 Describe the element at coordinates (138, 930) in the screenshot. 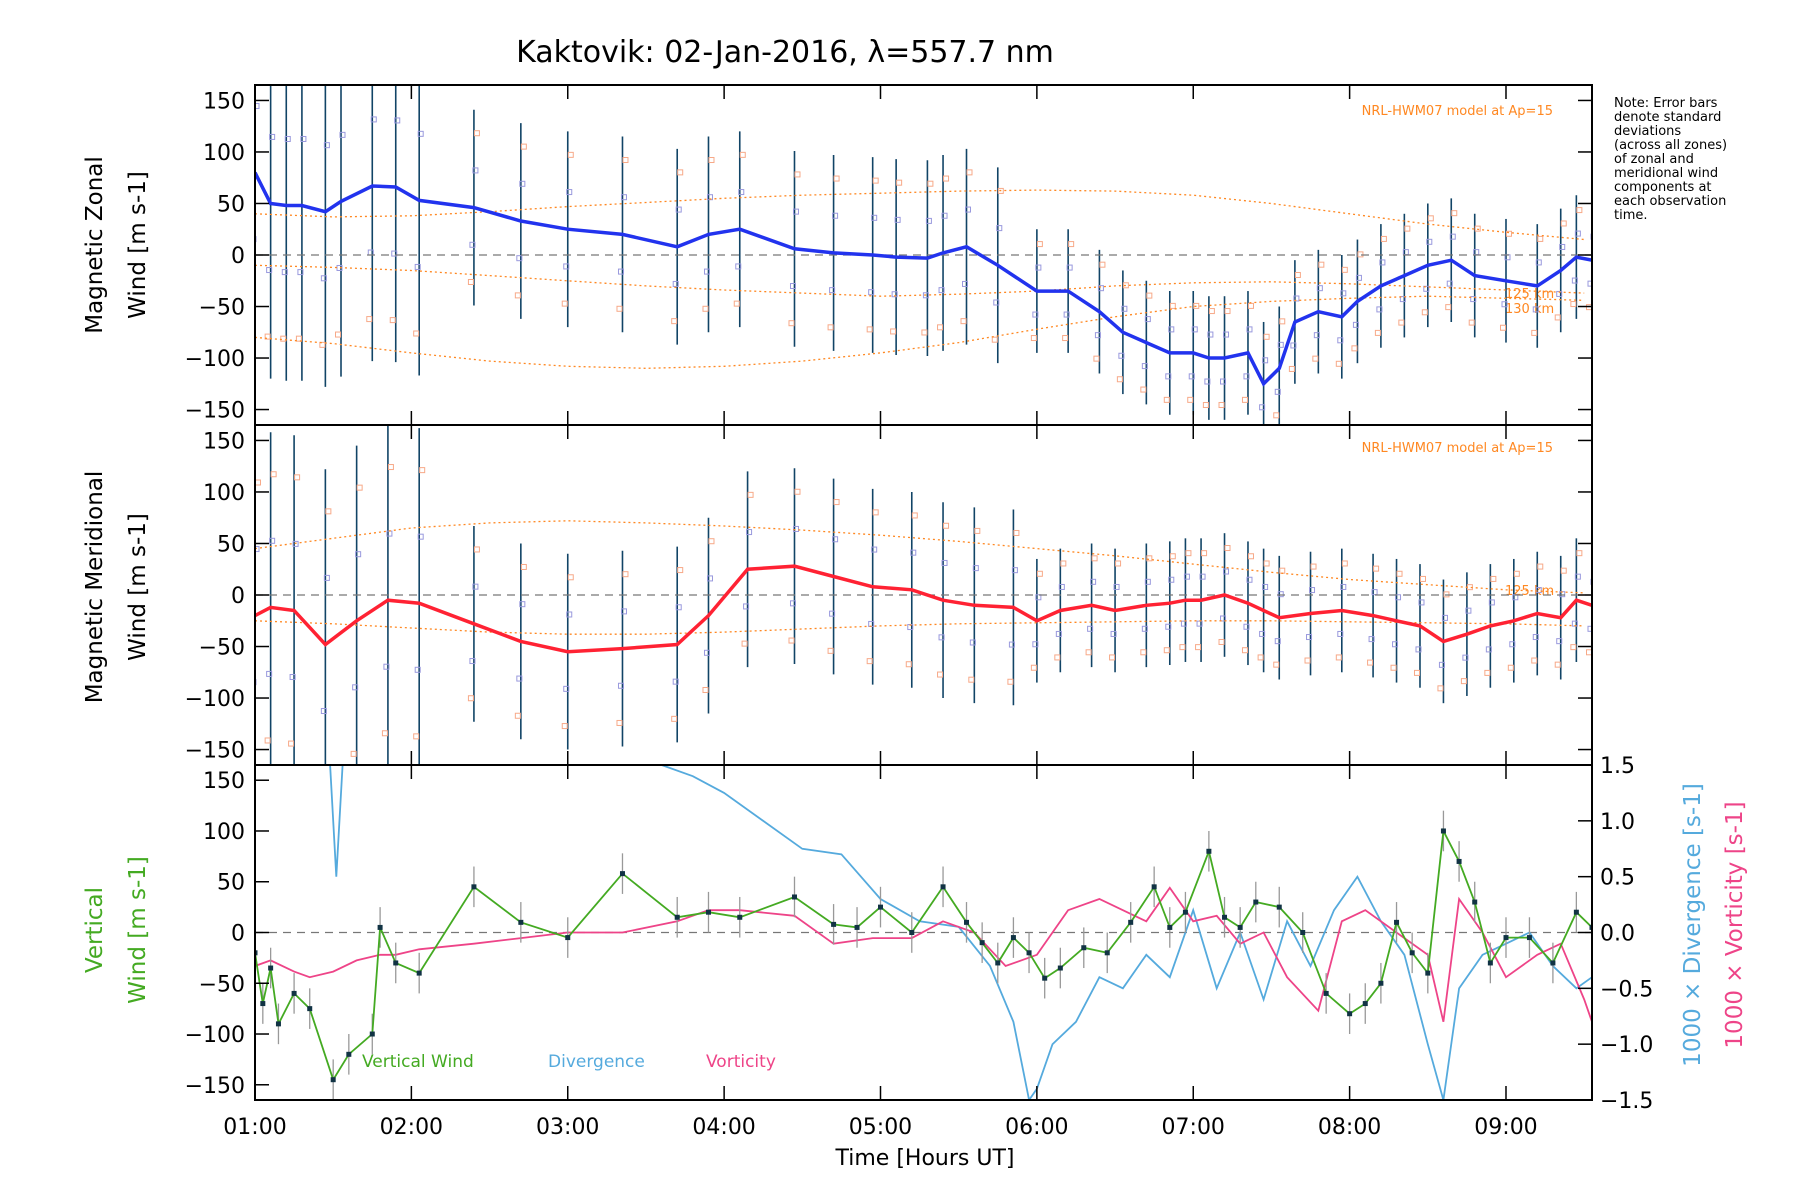

I see `y-axis-label: Wind [m s-1]` at that location.